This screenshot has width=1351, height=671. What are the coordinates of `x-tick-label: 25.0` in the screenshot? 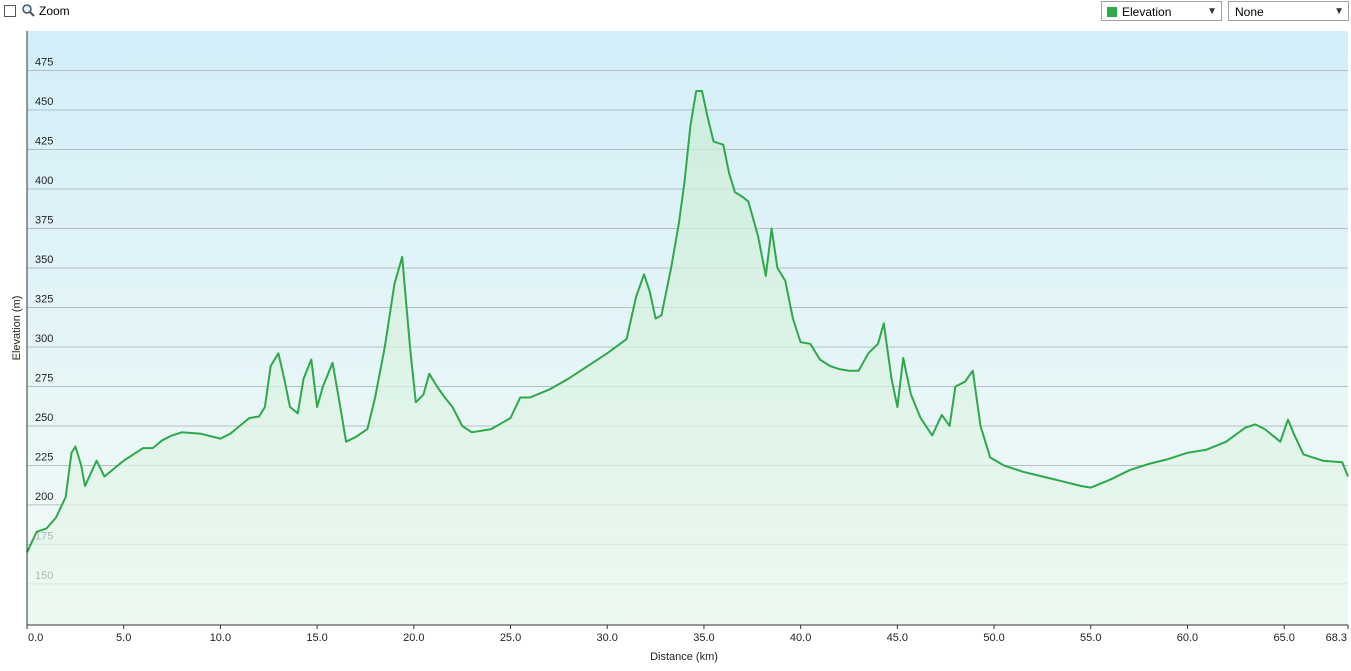 It's located at (510, 638).